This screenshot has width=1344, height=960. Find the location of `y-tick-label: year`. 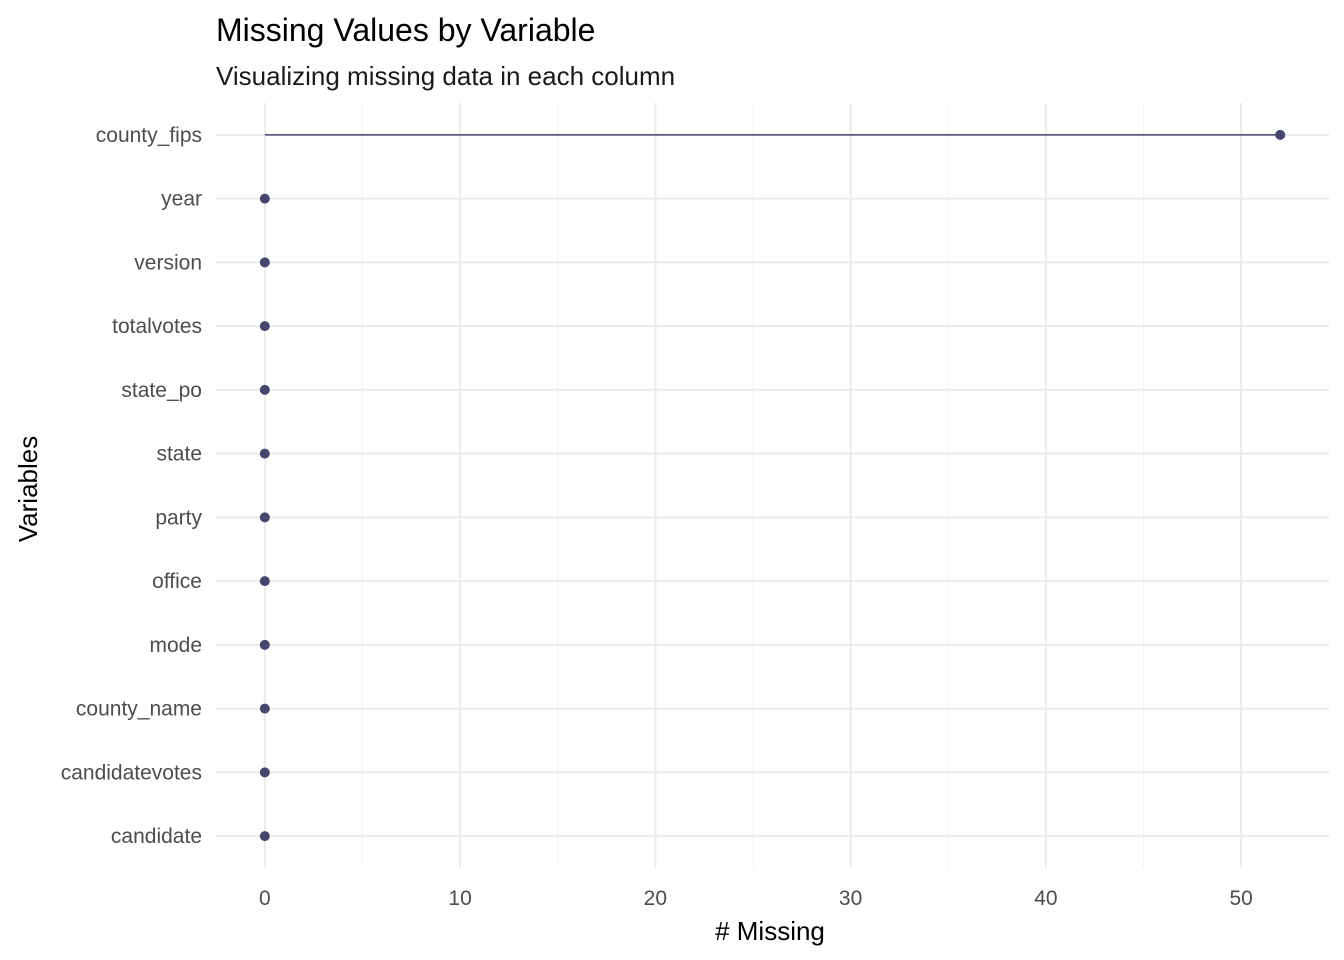

y-tick-label: year is located at coordinates (181, 199).